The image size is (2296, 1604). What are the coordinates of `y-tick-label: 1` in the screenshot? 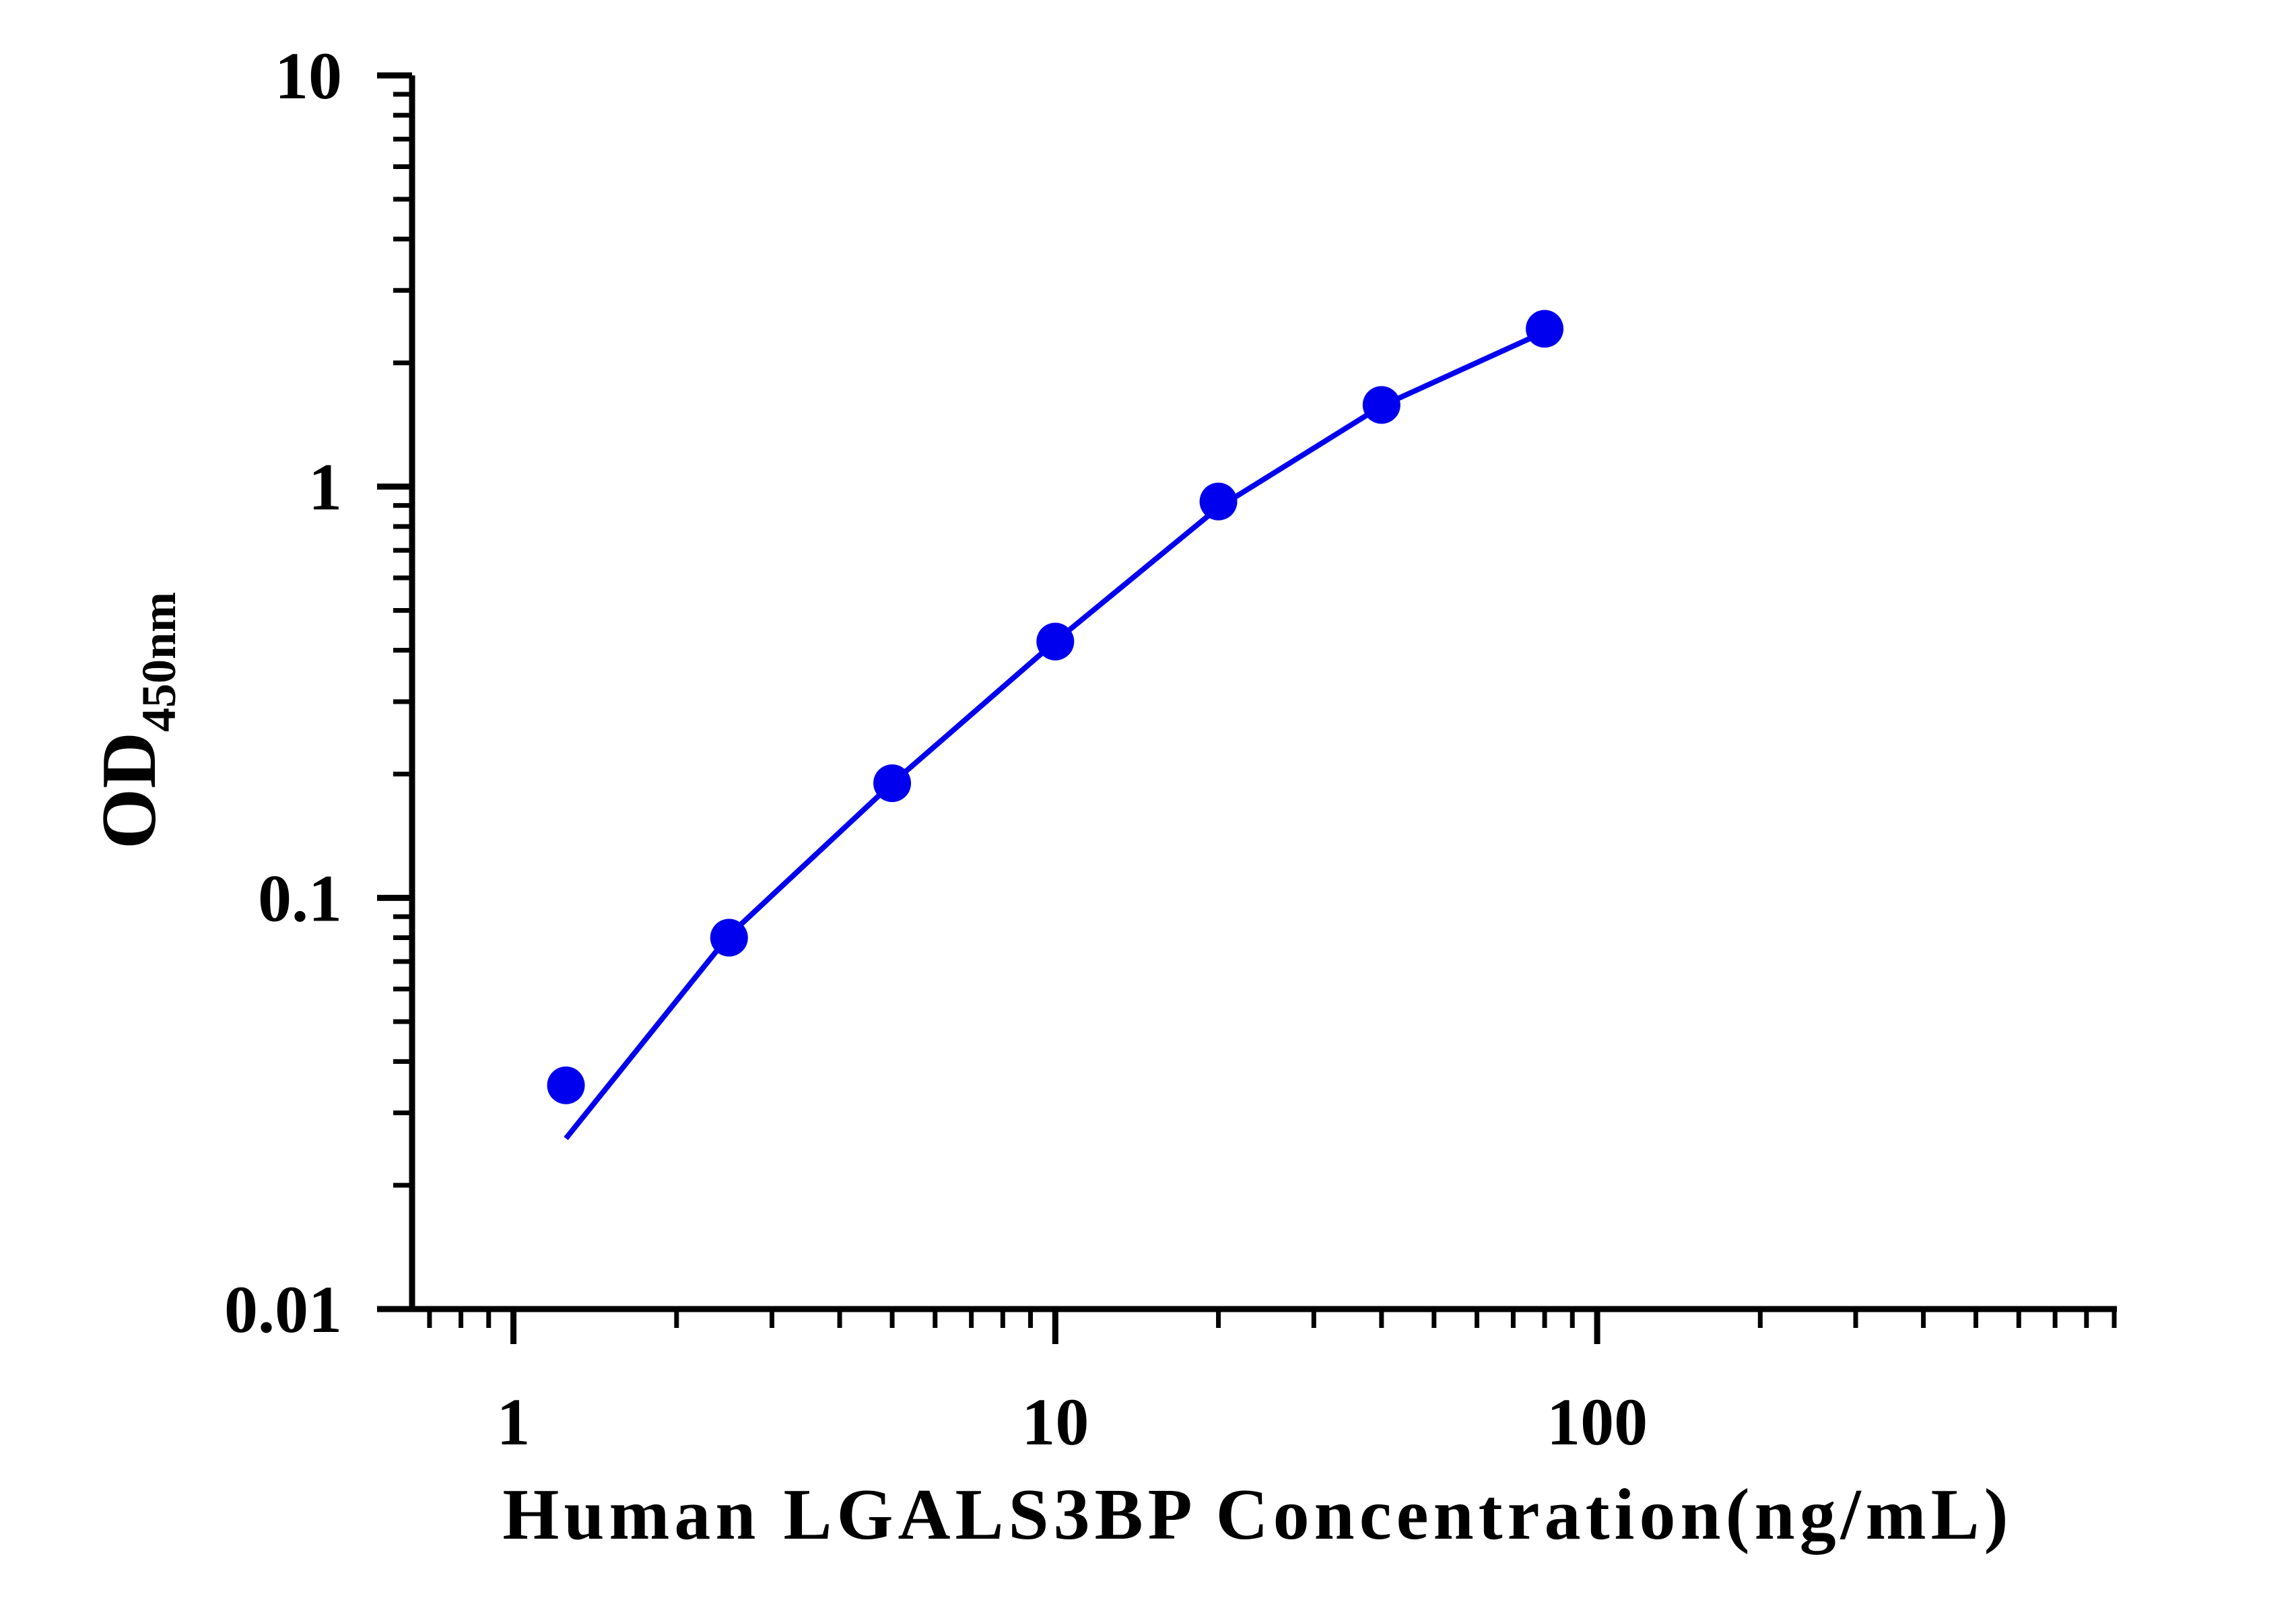 It's located at (325, 488).